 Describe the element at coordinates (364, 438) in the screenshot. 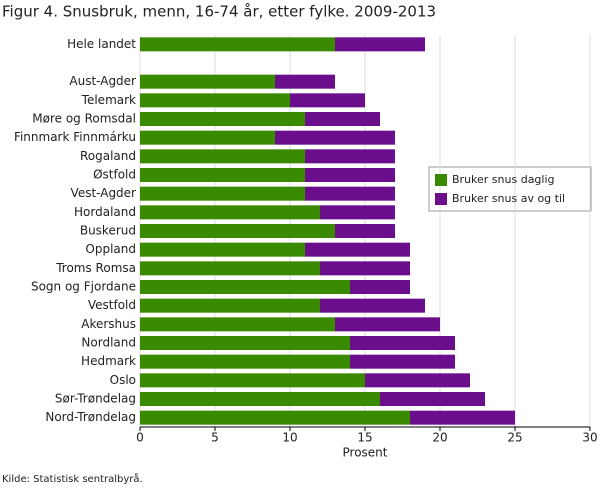

I see `x-tick-label: 15` at that location.